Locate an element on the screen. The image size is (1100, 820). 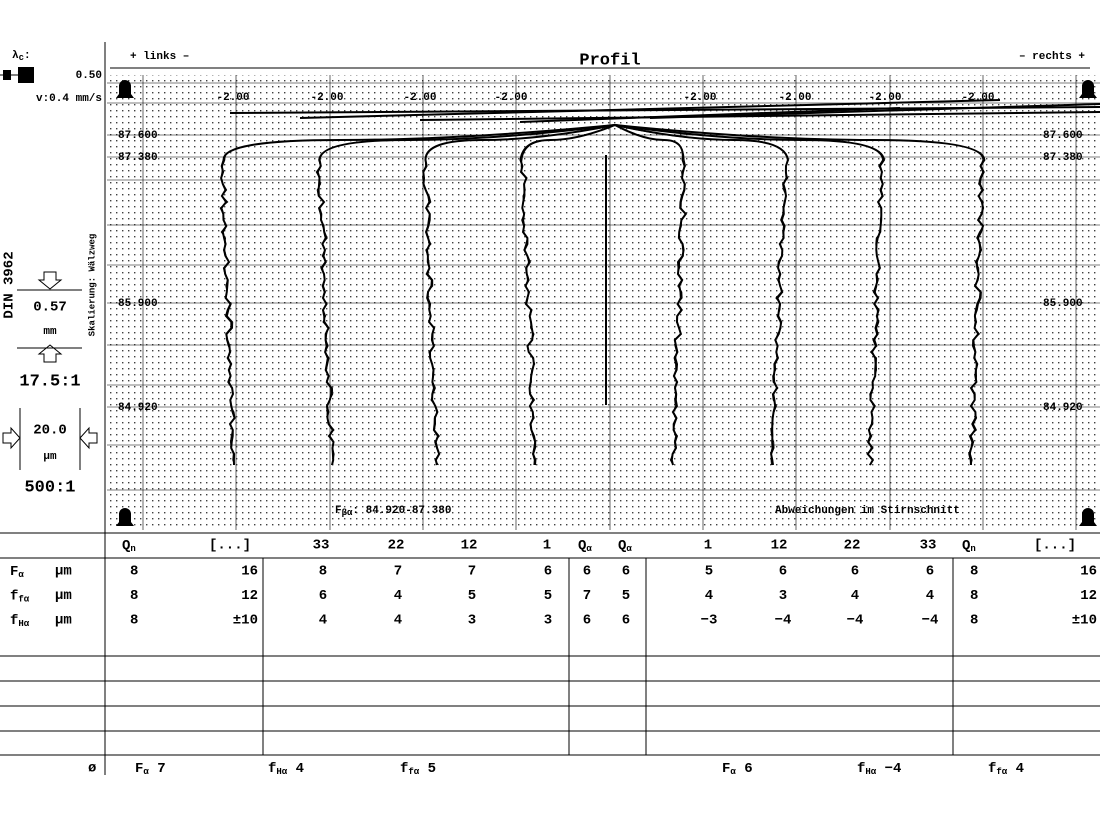
left-label: + links – is located at coordinates (159, 57).